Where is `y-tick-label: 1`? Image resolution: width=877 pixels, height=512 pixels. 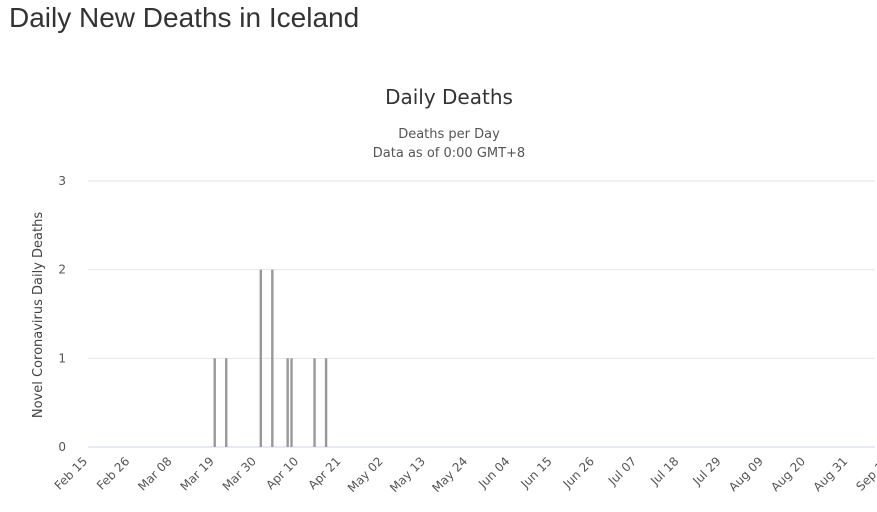
y-tick-label: 1 is located at coordinates (62, 358).